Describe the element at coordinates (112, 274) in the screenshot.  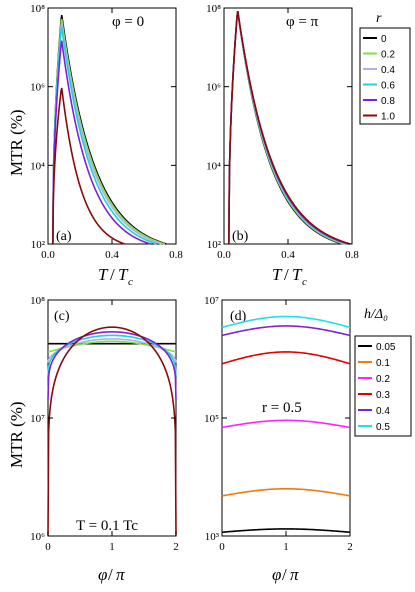
I see `x-label-a-sep: /` at that location.